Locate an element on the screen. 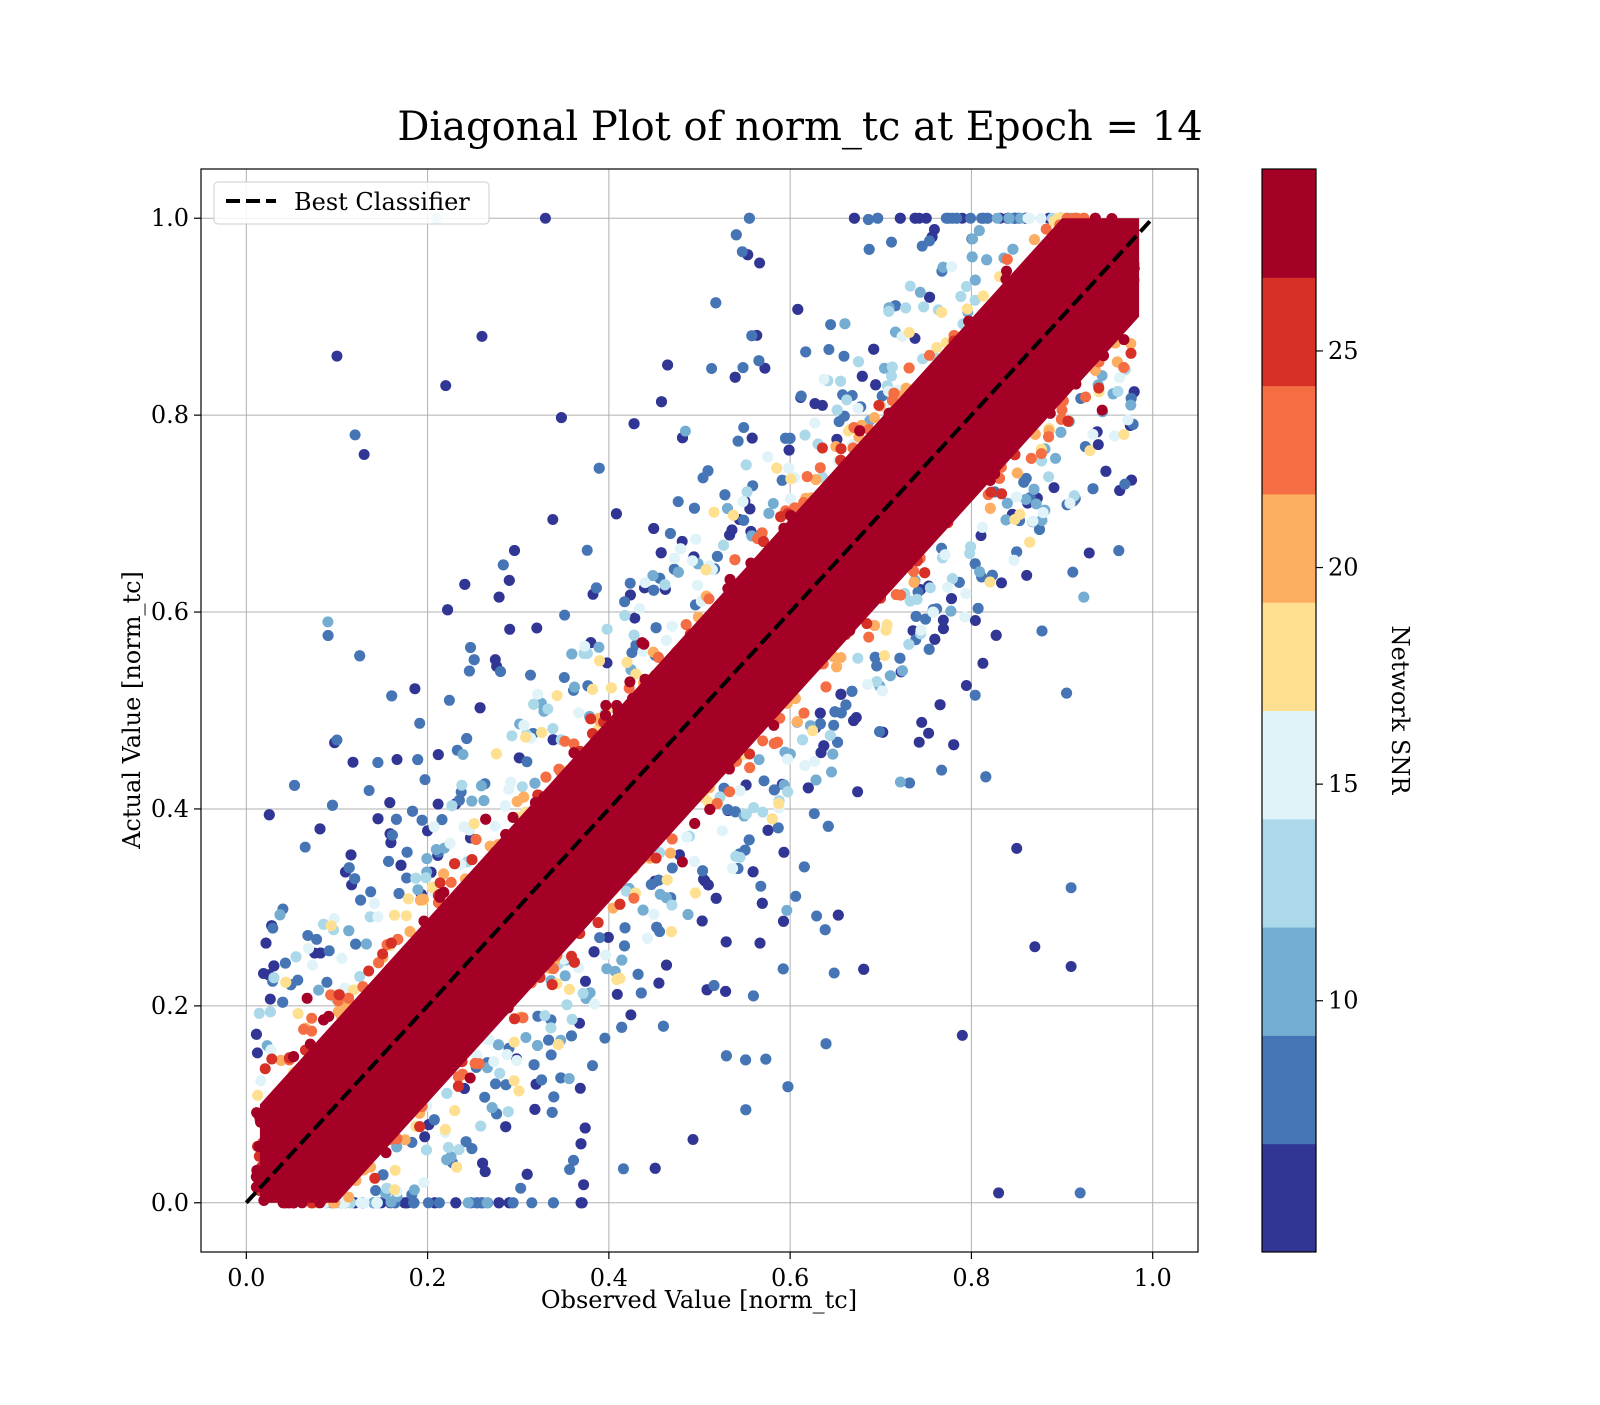 Image resolution: width=1600 pixels, height=1405 pixels. y-tick-label: 0.6 is located at coordinates (170, 612).